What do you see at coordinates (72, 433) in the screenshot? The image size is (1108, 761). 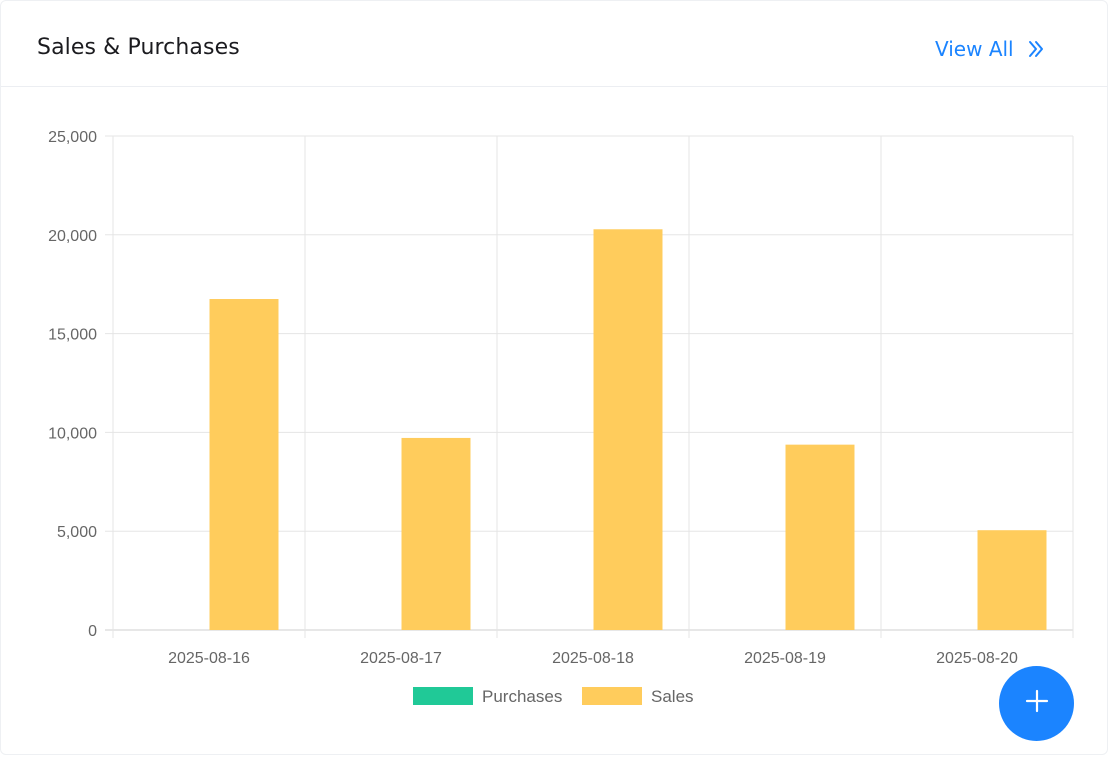 I see `y-tick-label: 10,000` at bounding box center [72, 433].